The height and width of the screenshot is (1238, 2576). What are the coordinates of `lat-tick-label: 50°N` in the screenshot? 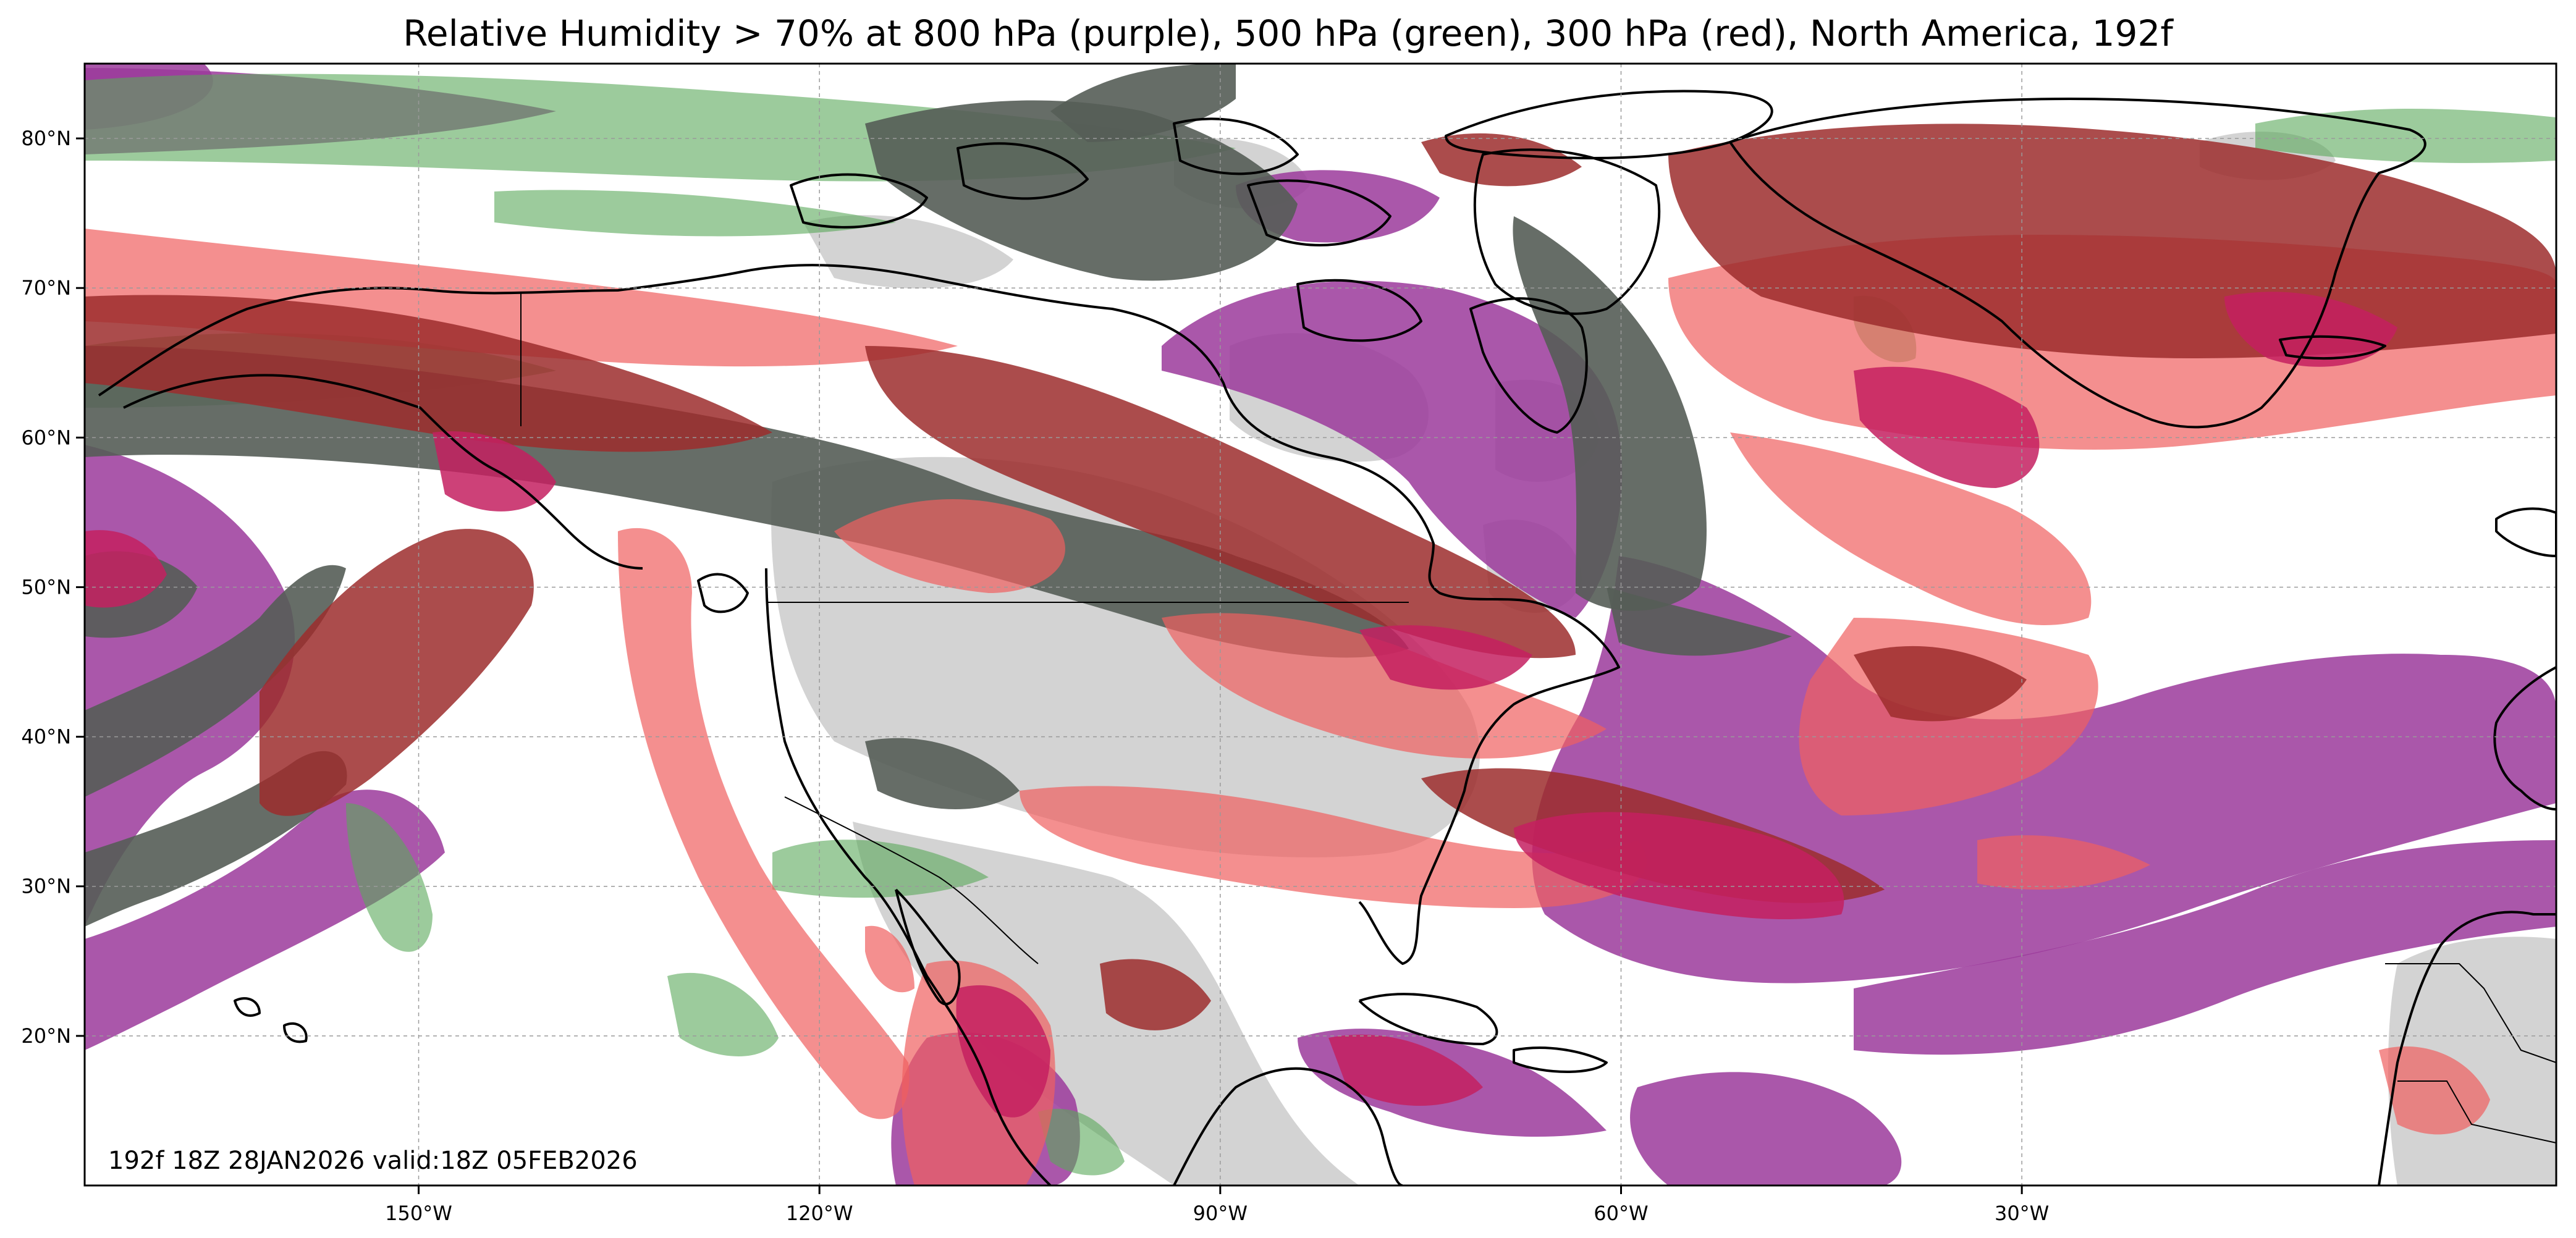 It's located at (46, 587).